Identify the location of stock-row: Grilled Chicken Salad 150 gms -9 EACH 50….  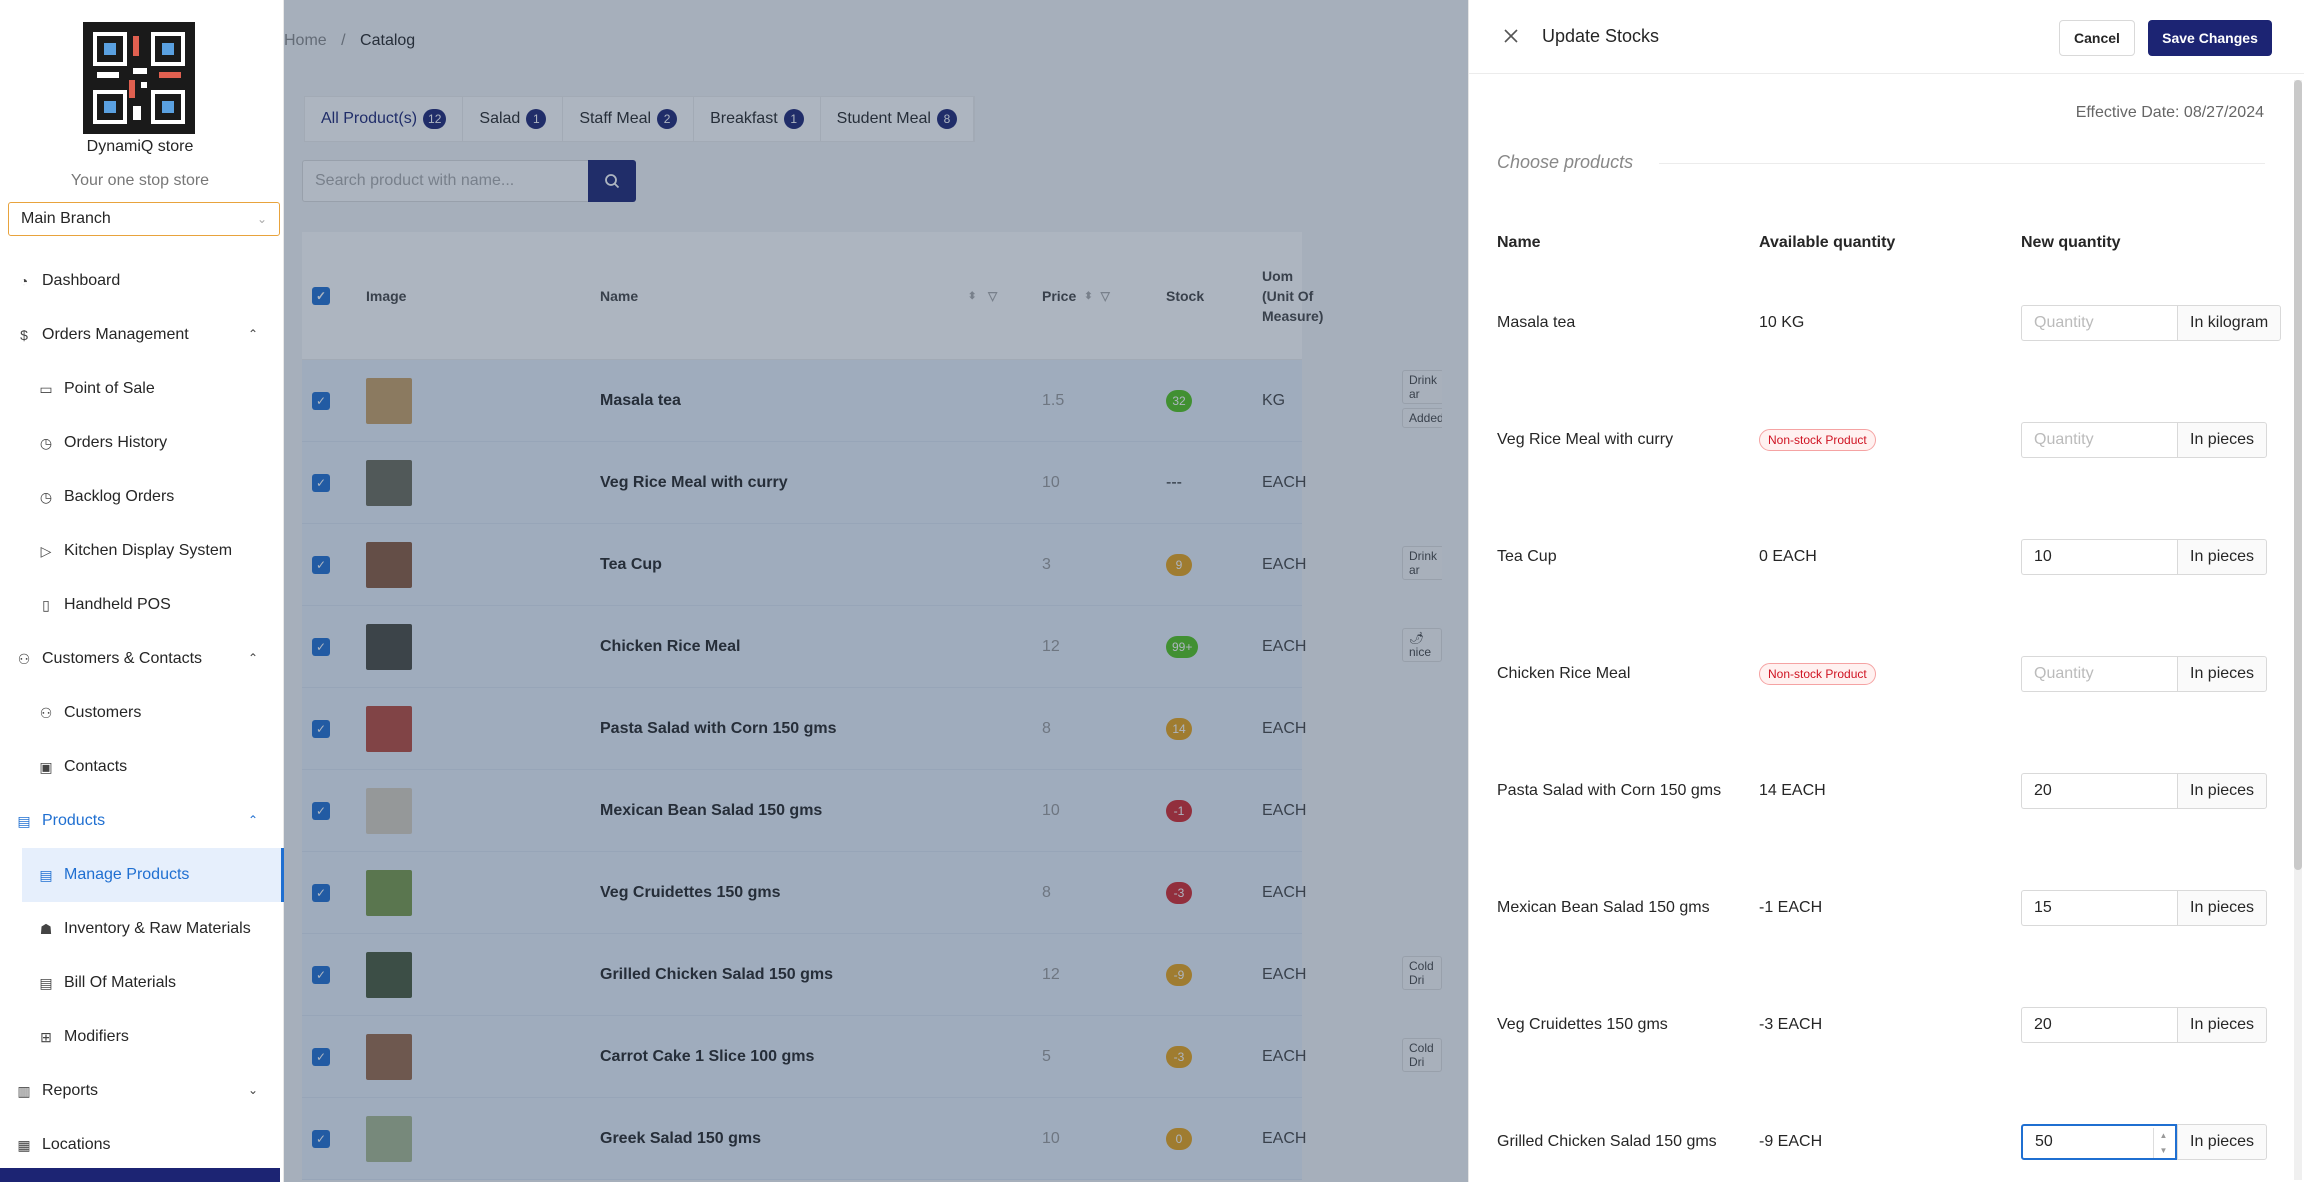
(1886, 1142).